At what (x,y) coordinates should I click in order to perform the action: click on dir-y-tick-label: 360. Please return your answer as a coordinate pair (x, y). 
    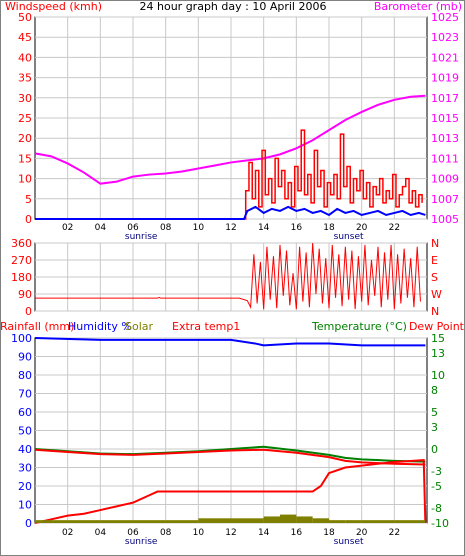
    Looking at the image, I should click on (21, 243).